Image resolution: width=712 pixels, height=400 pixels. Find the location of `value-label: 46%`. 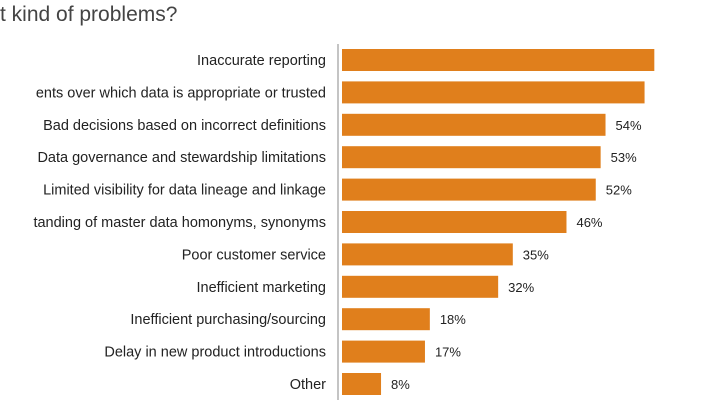

value-label: 46% is located at coordinates (589, 222).